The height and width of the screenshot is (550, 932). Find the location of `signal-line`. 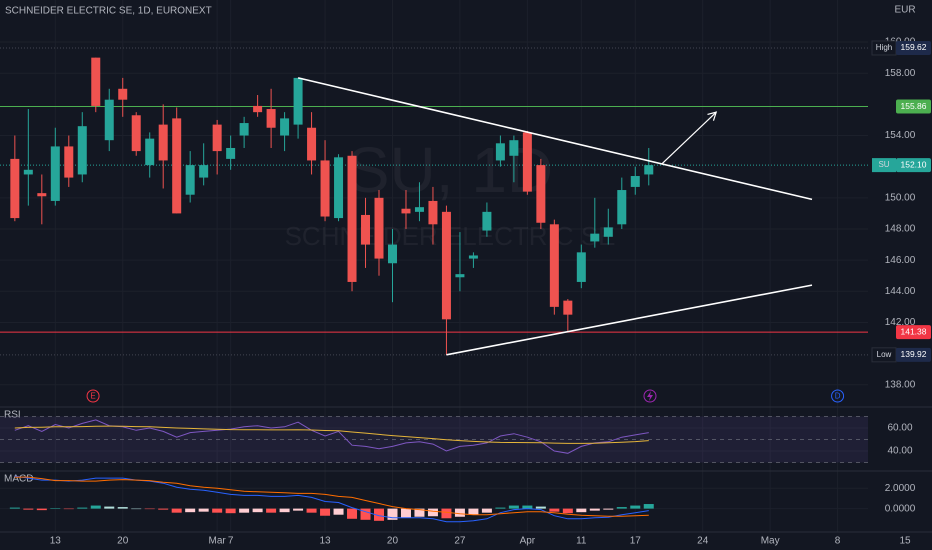

signal-line is located at coordinates (331, 496).